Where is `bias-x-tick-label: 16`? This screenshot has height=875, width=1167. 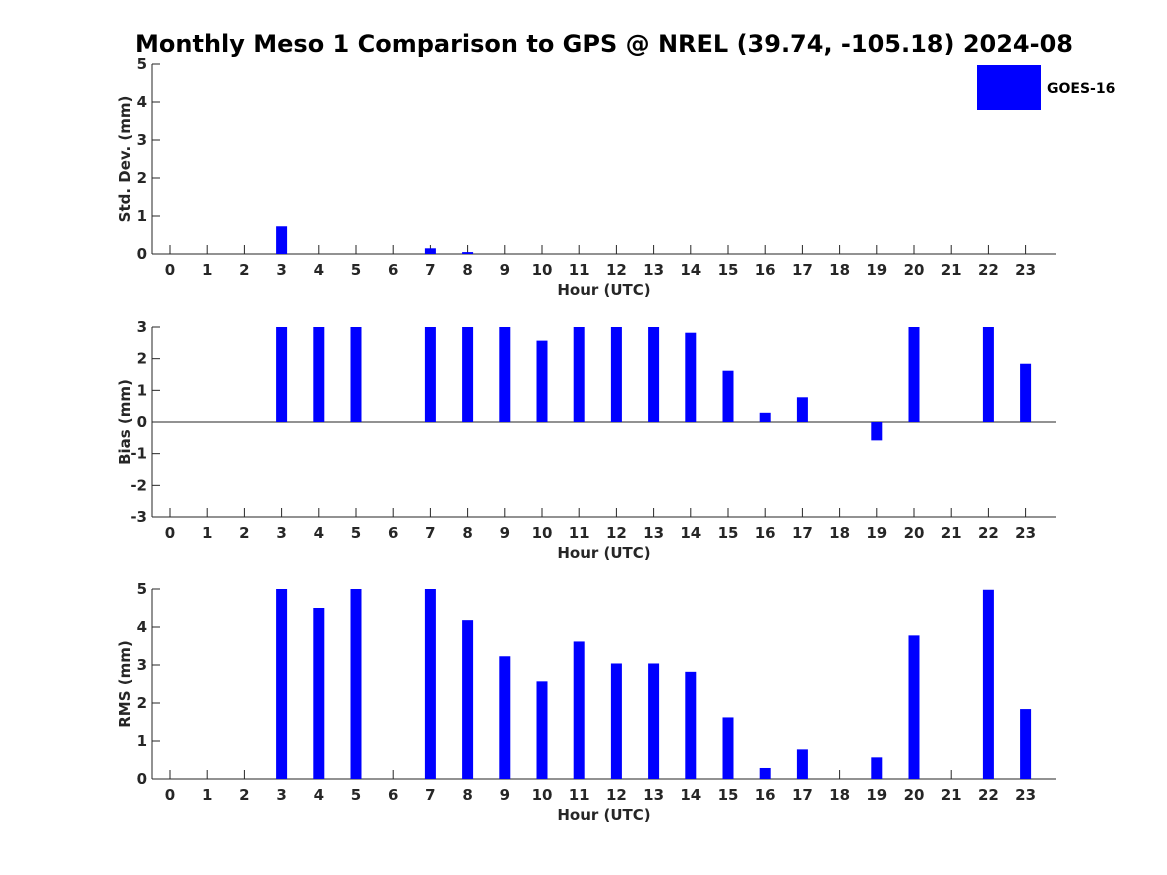 bias-x-tick-label: 16 is located at coordinates (765, 533).